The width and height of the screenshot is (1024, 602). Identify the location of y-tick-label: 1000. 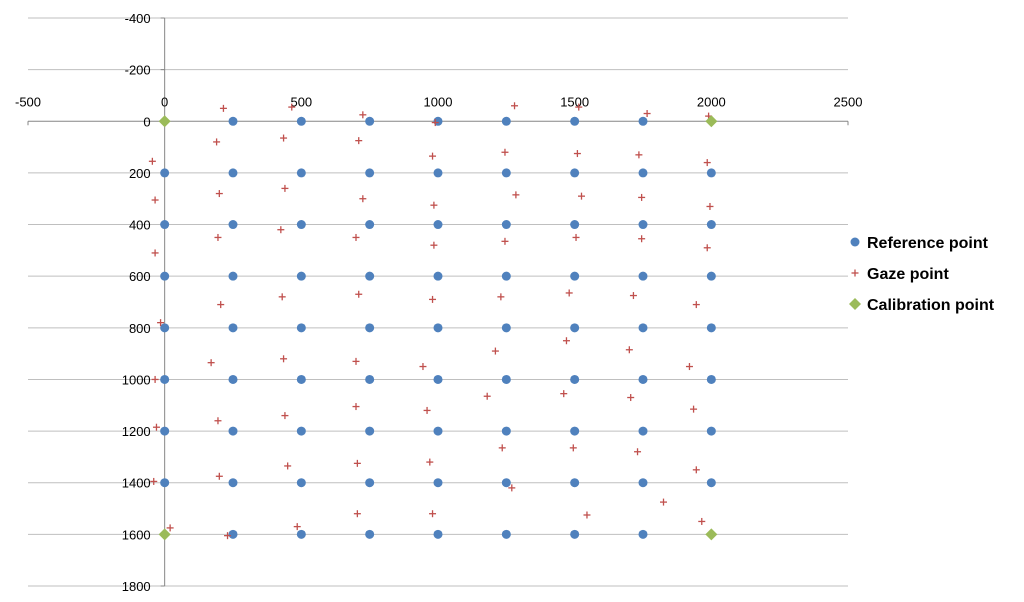
(136, 379).